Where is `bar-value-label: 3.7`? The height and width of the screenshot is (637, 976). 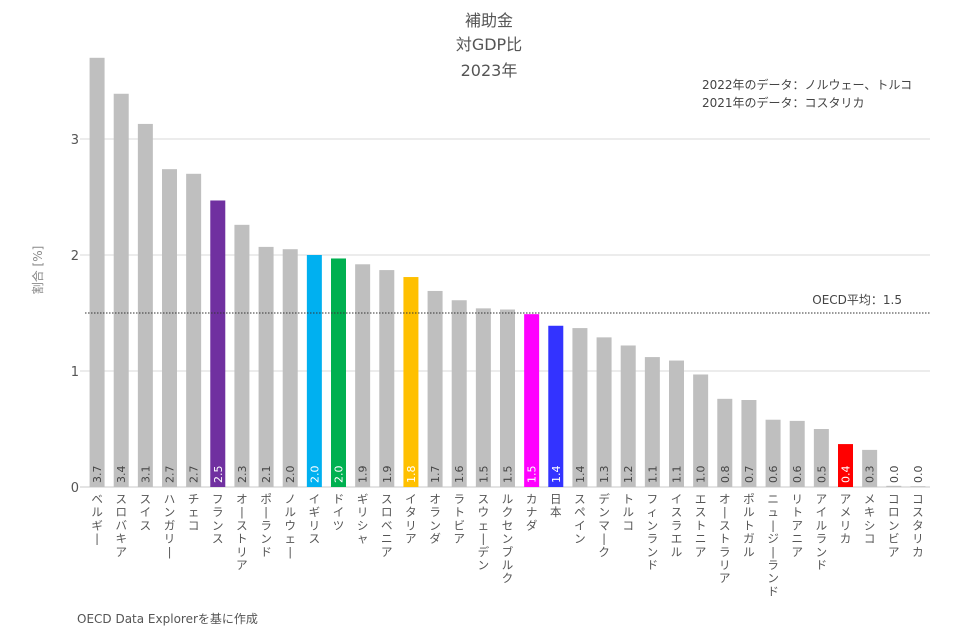
bar-value-label: 3.7 is located at coordinates (97, 475).